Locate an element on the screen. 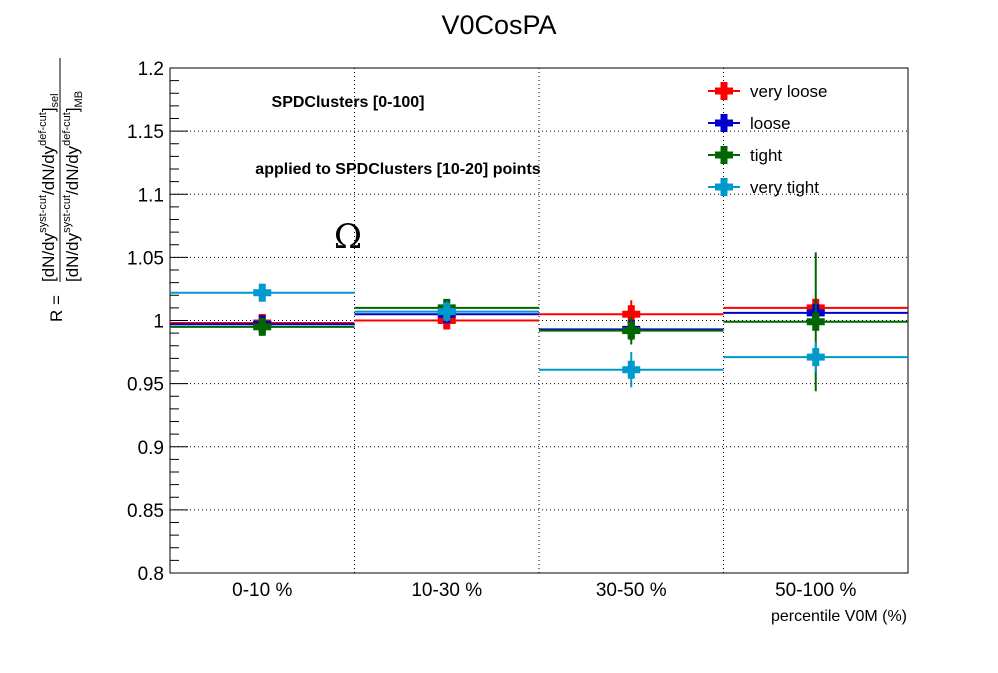  y-tick-label: 0.95 is located at coordinates (145, 385).